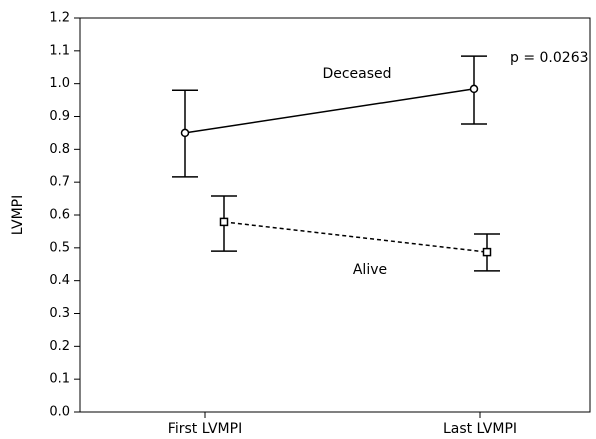  What do you see at coordinates (370, 270) in the screenshot?
I see `series-label: Alive` at bounding box center [370, 270].